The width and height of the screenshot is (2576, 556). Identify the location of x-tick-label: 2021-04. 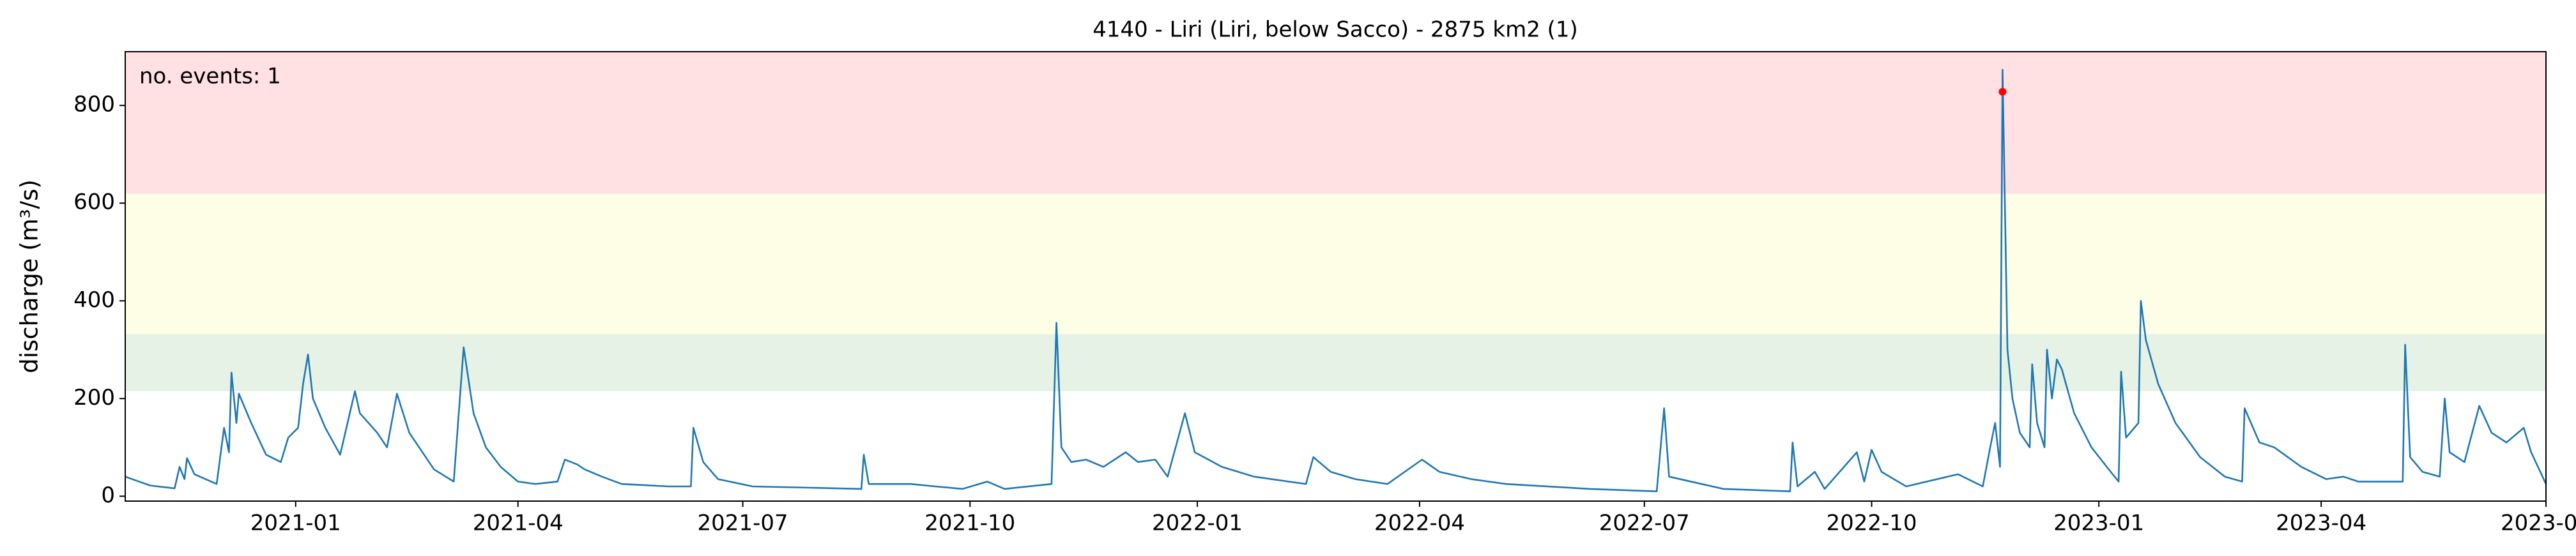
(518, 524).